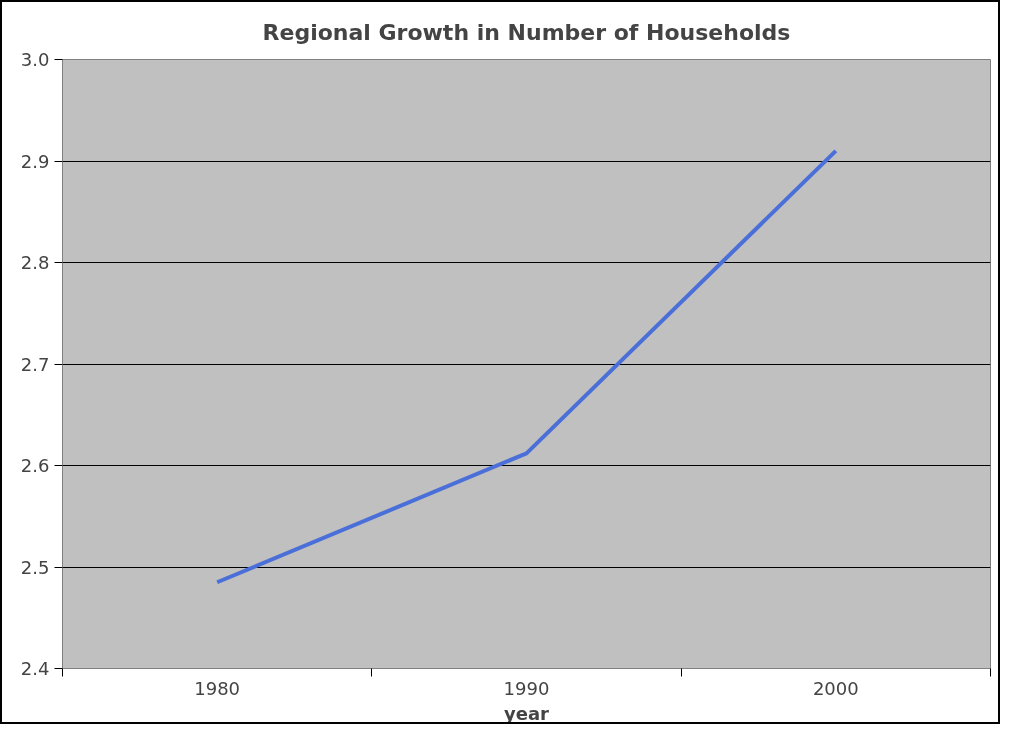 This screenshot has height=740, width=1016. Describe the element at coordinates (526, 688) in the screenshot. I see `x-tick-label: 1990` at that location.